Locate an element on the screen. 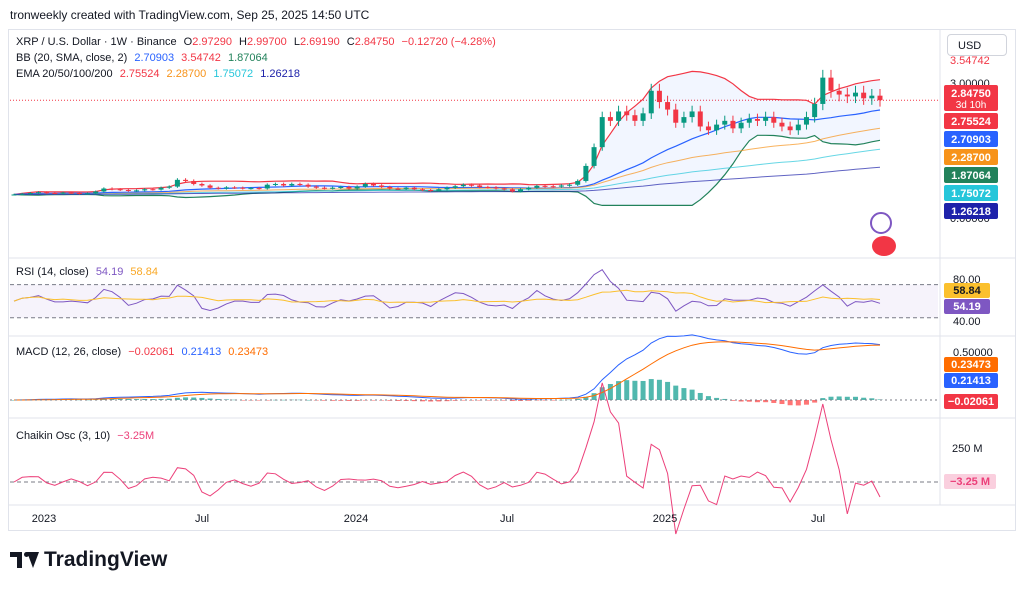  currency-button: USD is located at coordinates (977, 45).